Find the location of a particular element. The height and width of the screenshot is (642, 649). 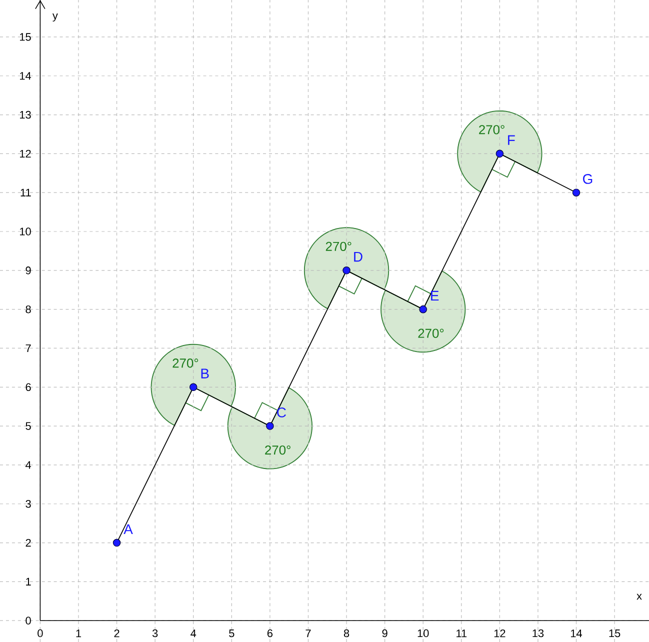

x-tick-label: 10 is located at coordinates (423, 633).